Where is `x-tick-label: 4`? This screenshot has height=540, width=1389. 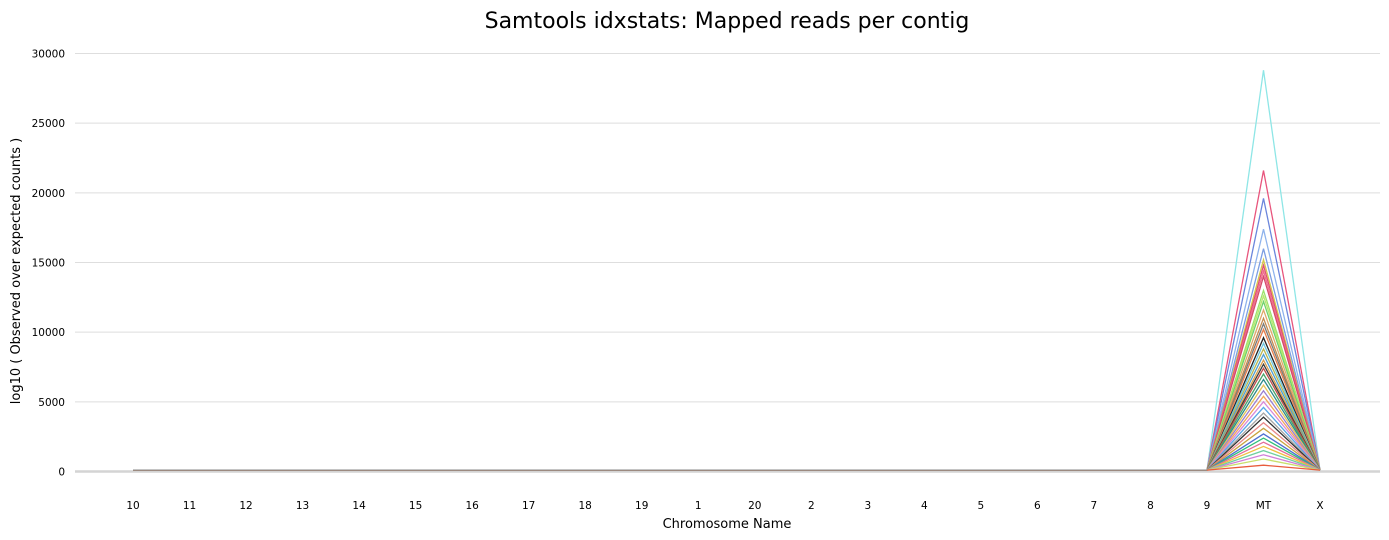
x-tick-label: 4 is located at coordinates (924, 506).